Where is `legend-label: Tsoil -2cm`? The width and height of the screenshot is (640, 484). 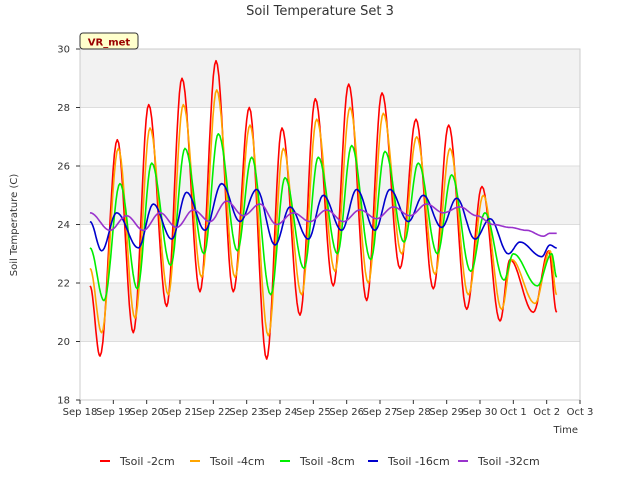 legend-label: Tsoil -2cm is located at coordinates (147, 461).